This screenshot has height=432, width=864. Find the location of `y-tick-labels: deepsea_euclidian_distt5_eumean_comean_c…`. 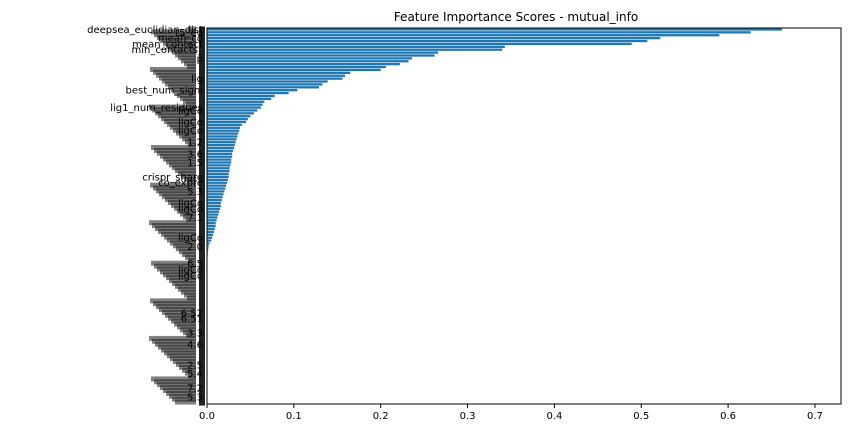

y-tick-labels: deepsea_euclidian_distt5_eumean_comean_c… is located at coordinates (145, 214).